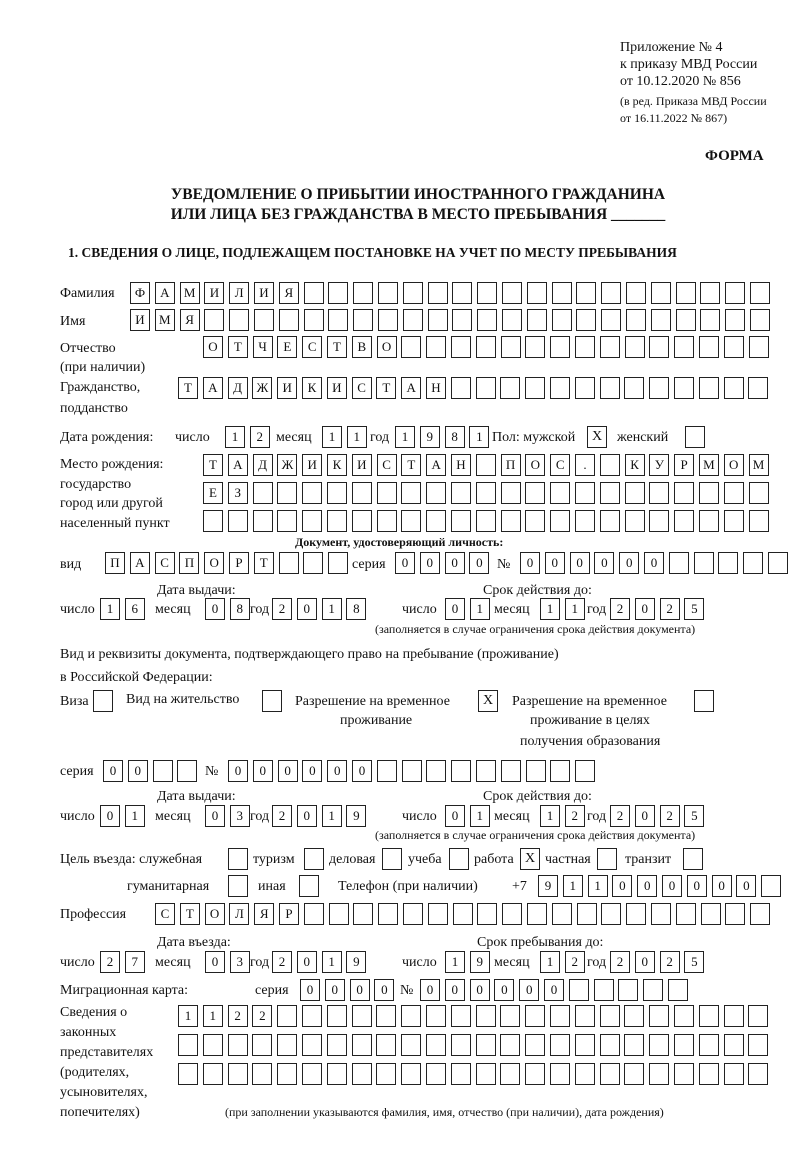  What do you see at coordinates (486, 521) in the screenshot?
I see `birthplace-field` at bounding box center [486, 521].